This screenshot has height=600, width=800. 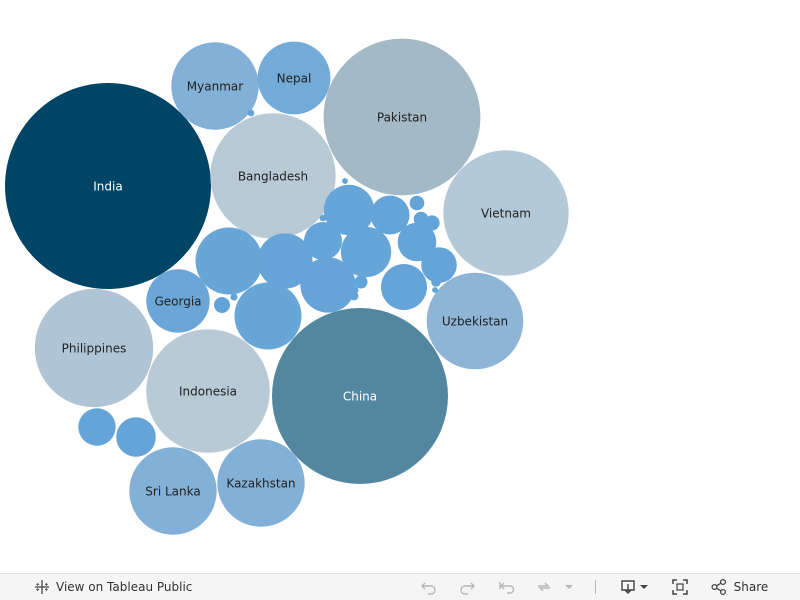 I want to click on bubble-philippines, so click(x=94, y=348).